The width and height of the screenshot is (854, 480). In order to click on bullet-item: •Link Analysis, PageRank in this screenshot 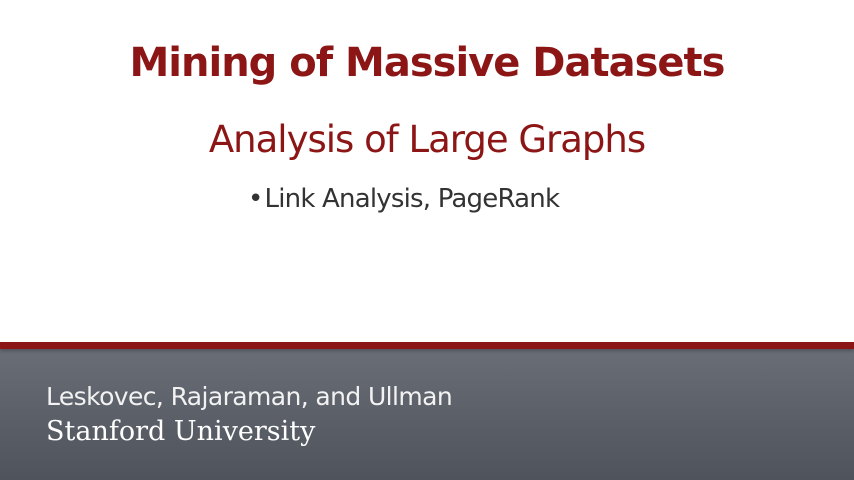, I will do `click(404, 199)`.